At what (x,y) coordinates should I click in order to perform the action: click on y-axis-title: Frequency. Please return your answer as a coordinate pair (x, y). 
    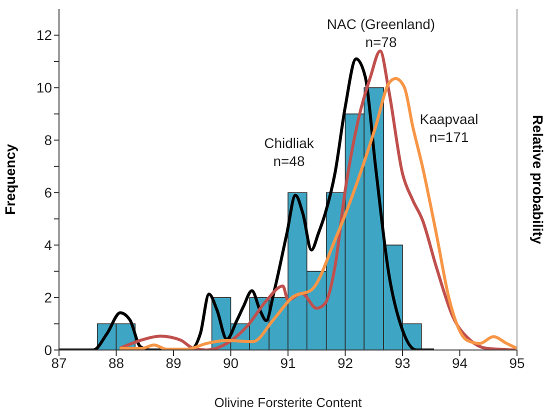
    Looking at the image, I should click on (10, 179).